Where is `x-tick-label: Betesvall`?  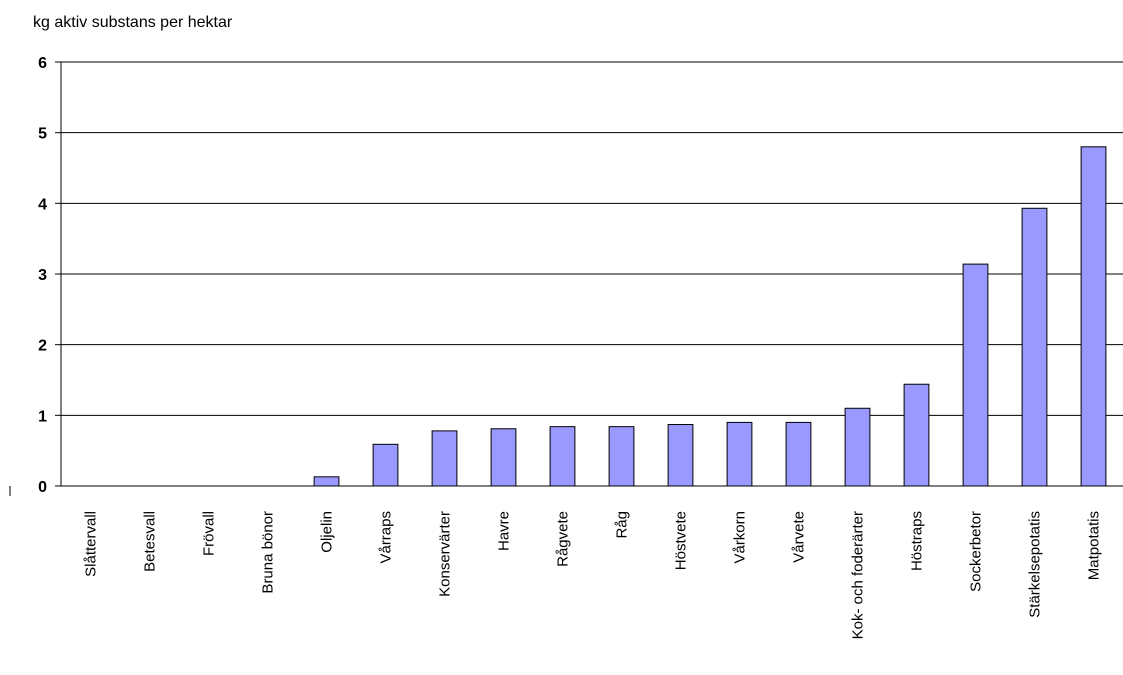 x-tick-label: Betesvall is located at coordinates (150, 541).